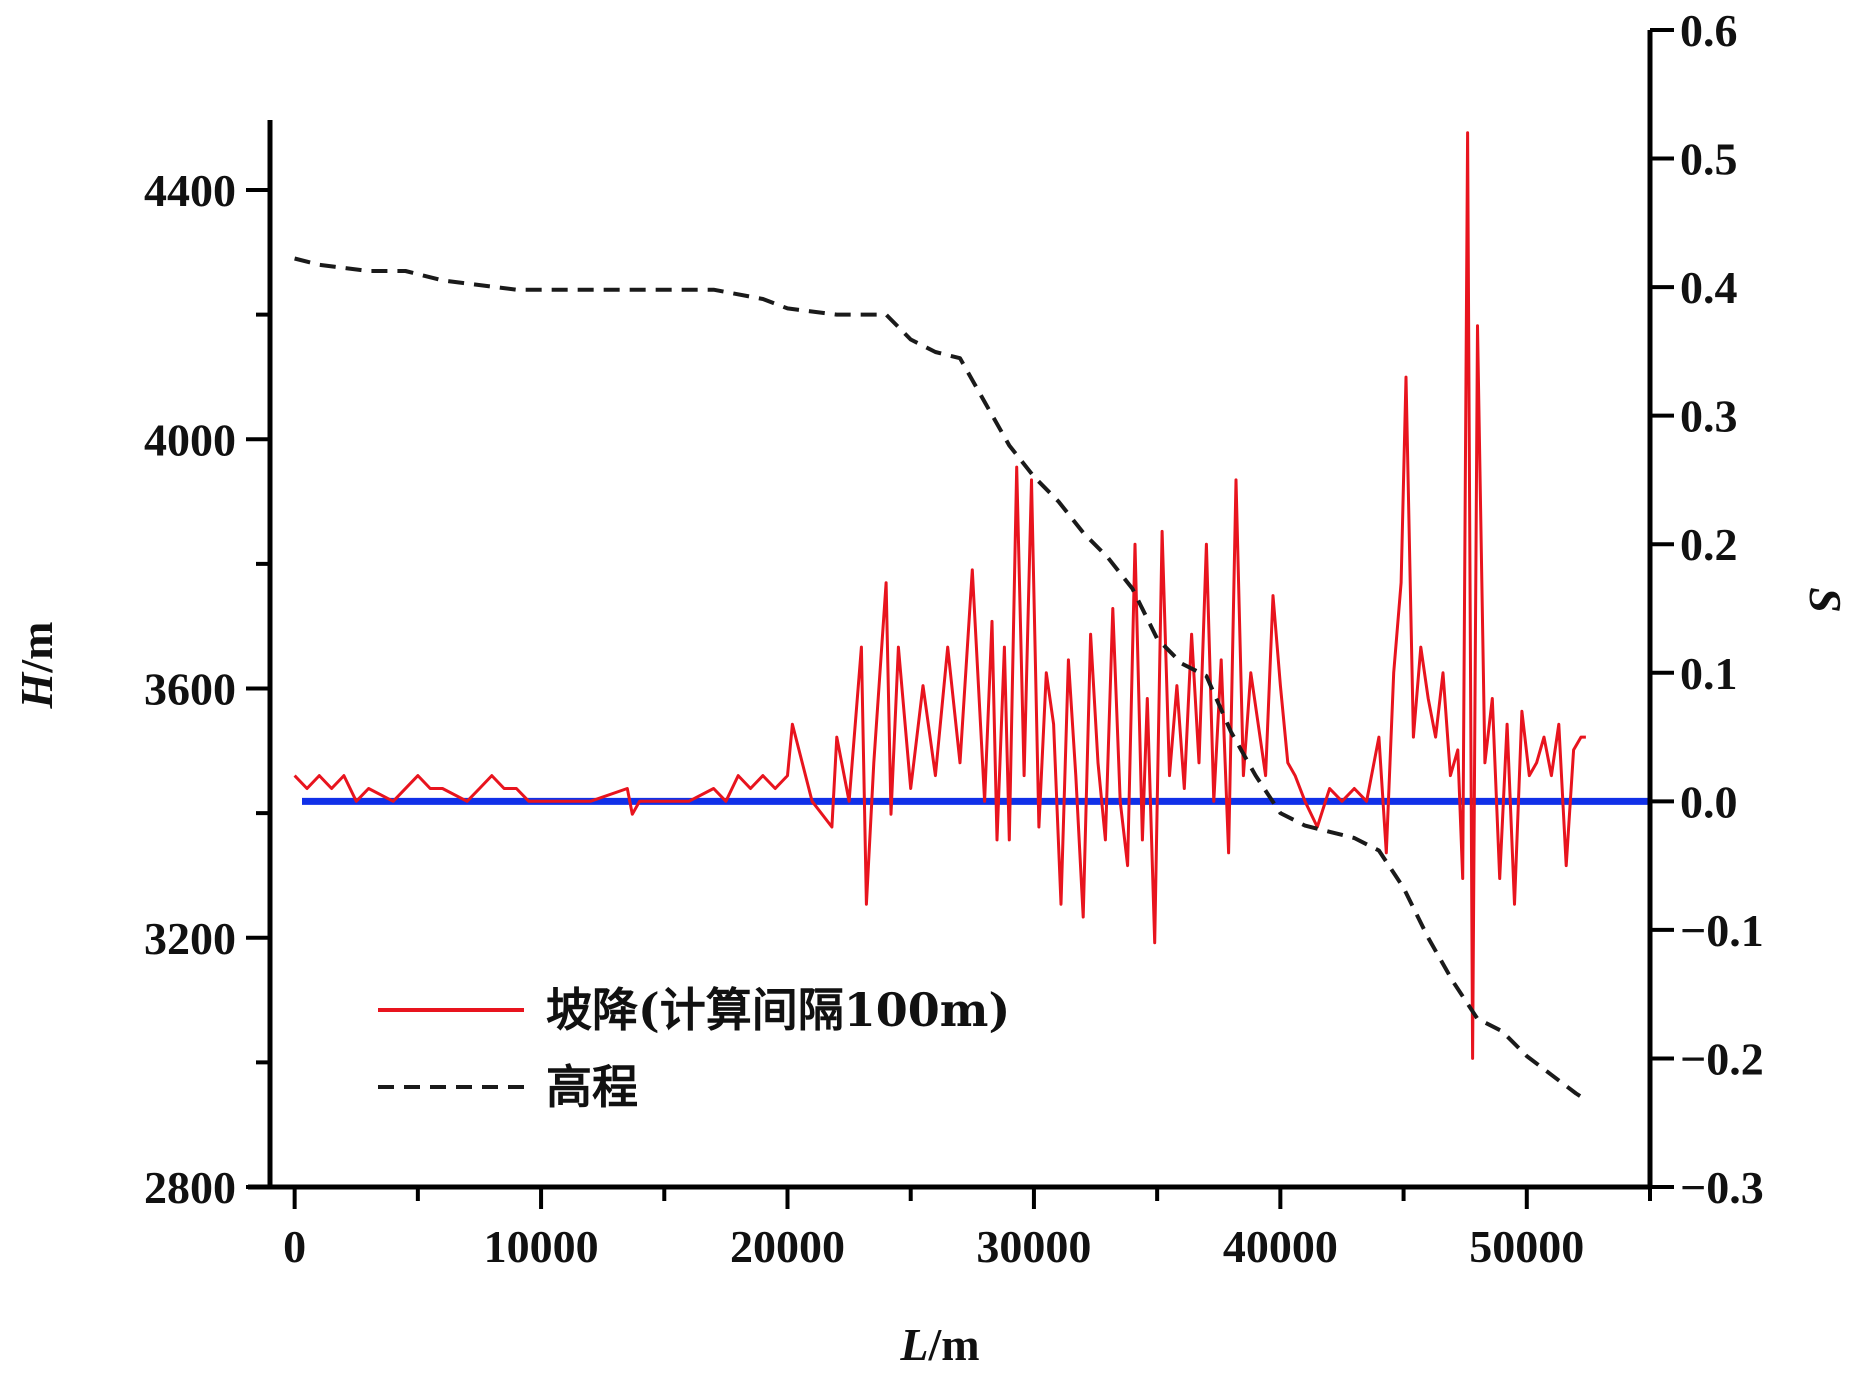 The height and width of the screenshot is (1377, 1852). Describe the element at coordinates (1722, 930) in the screenshot. I see `y-right-tick-label: −0.1` at that location.